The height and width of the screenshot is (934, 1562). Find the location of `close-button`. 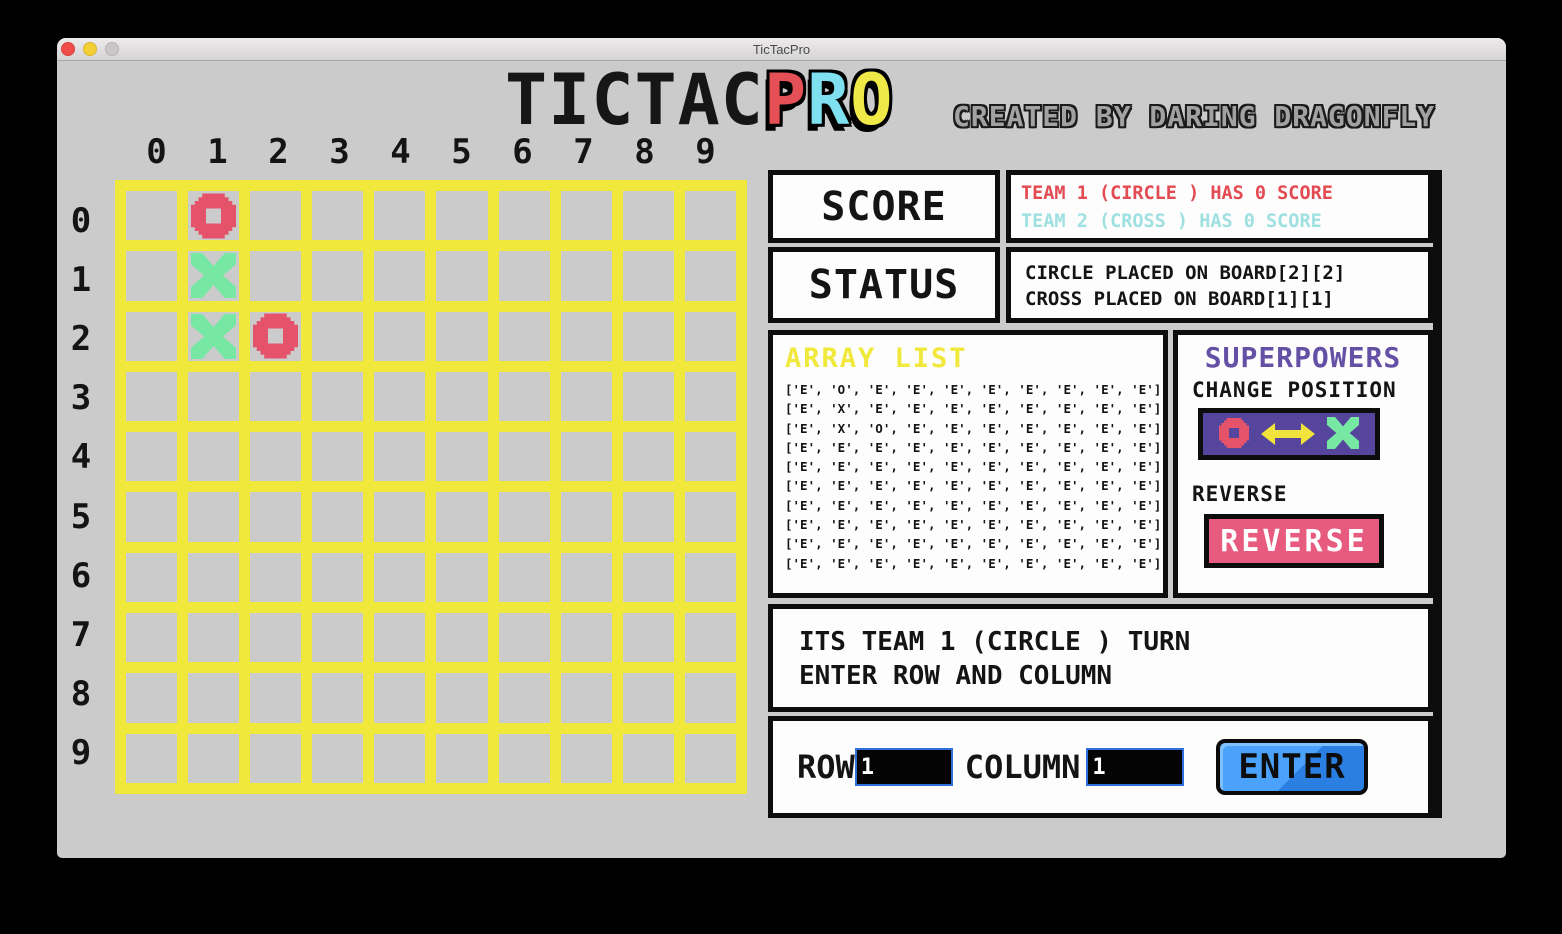

close-button is located at coordinates (68, 49).